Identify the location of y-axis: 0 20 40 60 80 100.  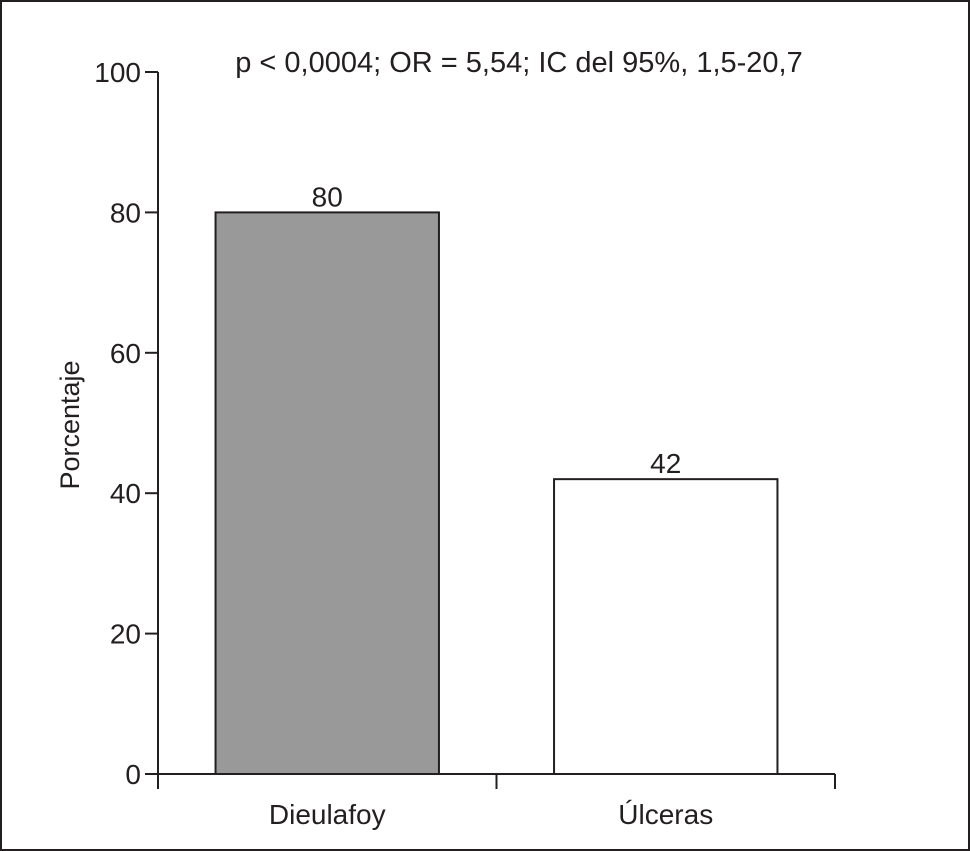
(126, 423).